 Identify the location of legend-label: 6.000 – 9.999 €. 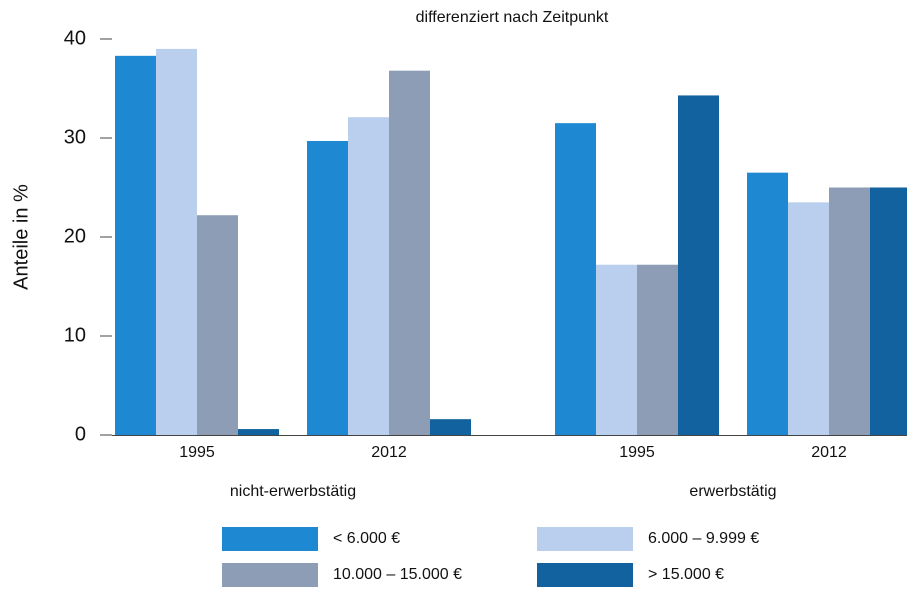
(703, 538).